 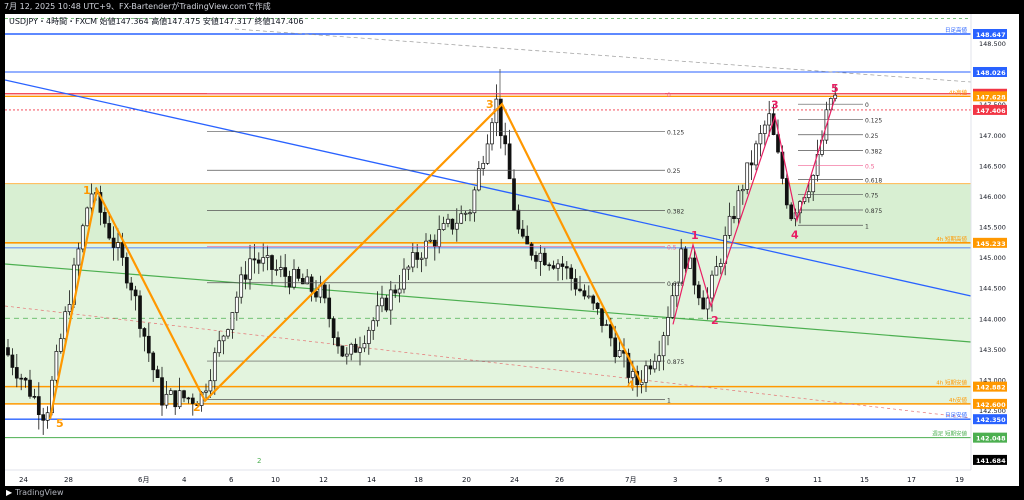 What do you see at coordinates (991, 439) in the screenshot?
I see `price-tag-value: 142.048` at bounding box center [991, 439].